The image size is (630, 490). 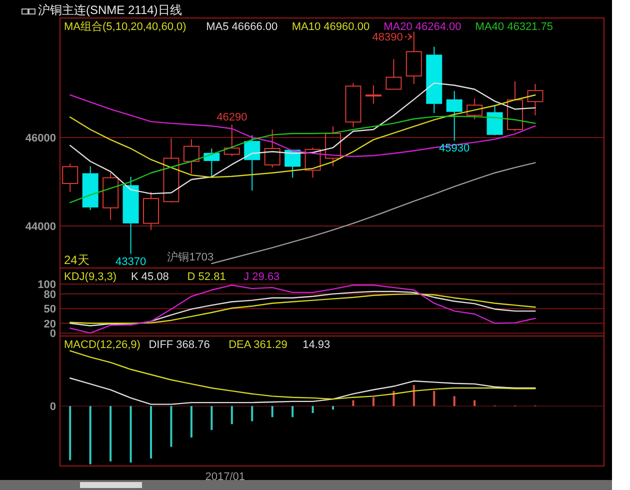 What do you see at coordinates (331, 27) in the screenshot?
I see `text: MA10 46960.00` at bounding box center [331, 27].